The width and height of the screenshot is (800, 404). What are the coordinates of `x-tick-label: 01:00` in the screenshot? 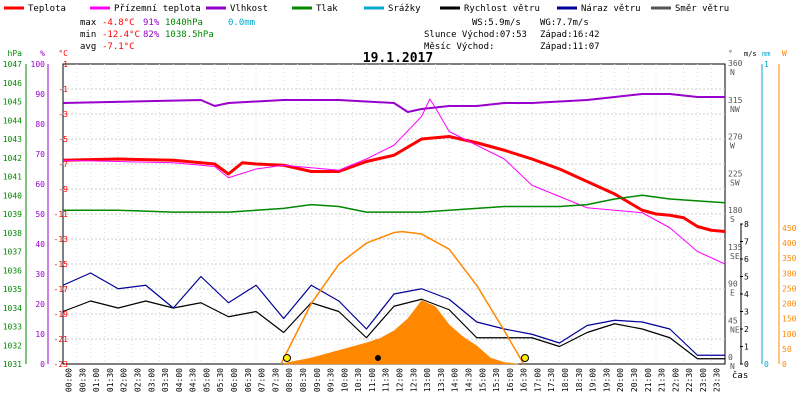 It's located at (96, 380).